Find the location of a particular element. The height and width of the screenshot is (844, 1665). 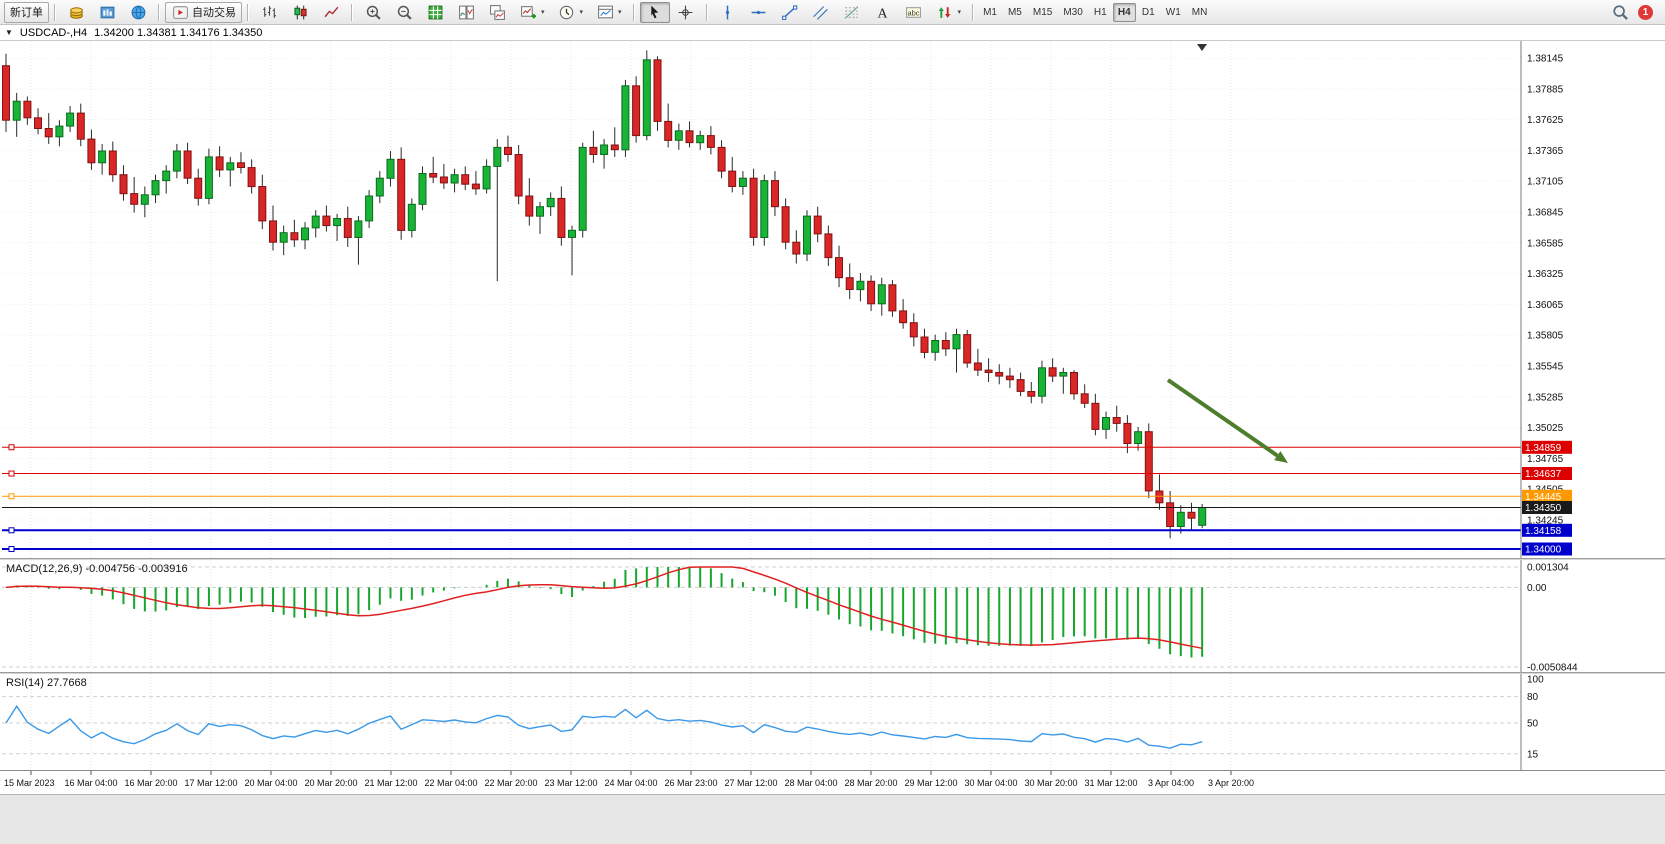

channel-icon is located at coordinates (821, 12).